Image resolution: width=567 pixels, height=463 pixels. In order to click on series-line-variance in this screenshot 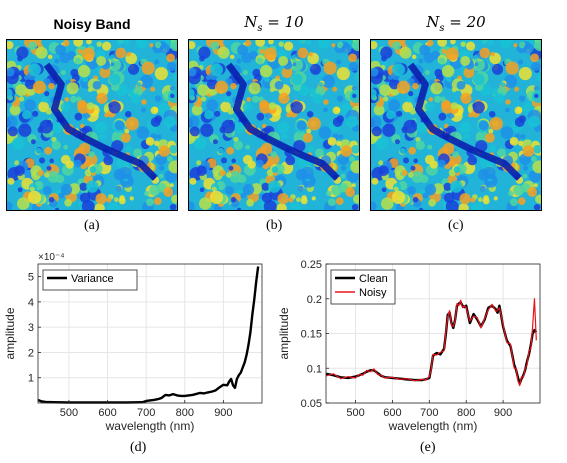, I will do `click(148, 335)`.